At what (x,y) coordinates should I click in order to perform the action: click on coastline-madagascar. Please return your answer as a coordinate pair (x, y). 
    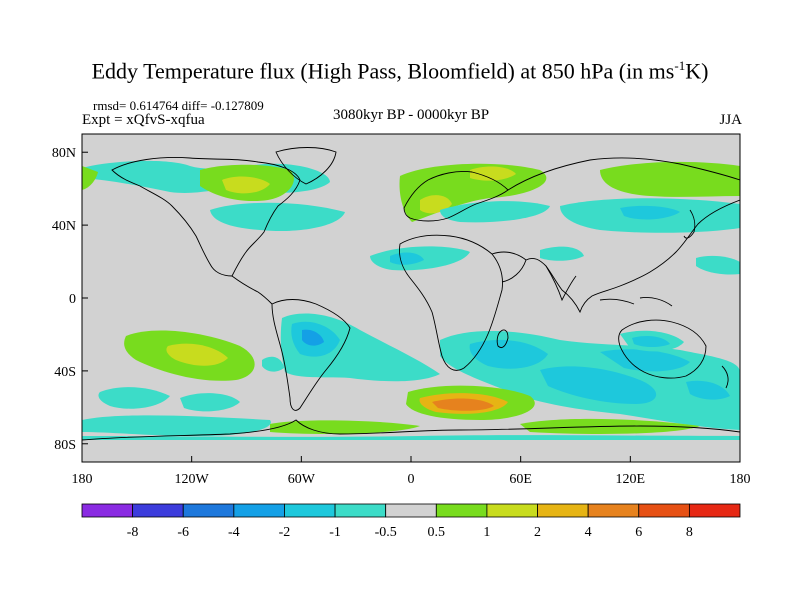
    Looking at the image, I should click on (502, 339).